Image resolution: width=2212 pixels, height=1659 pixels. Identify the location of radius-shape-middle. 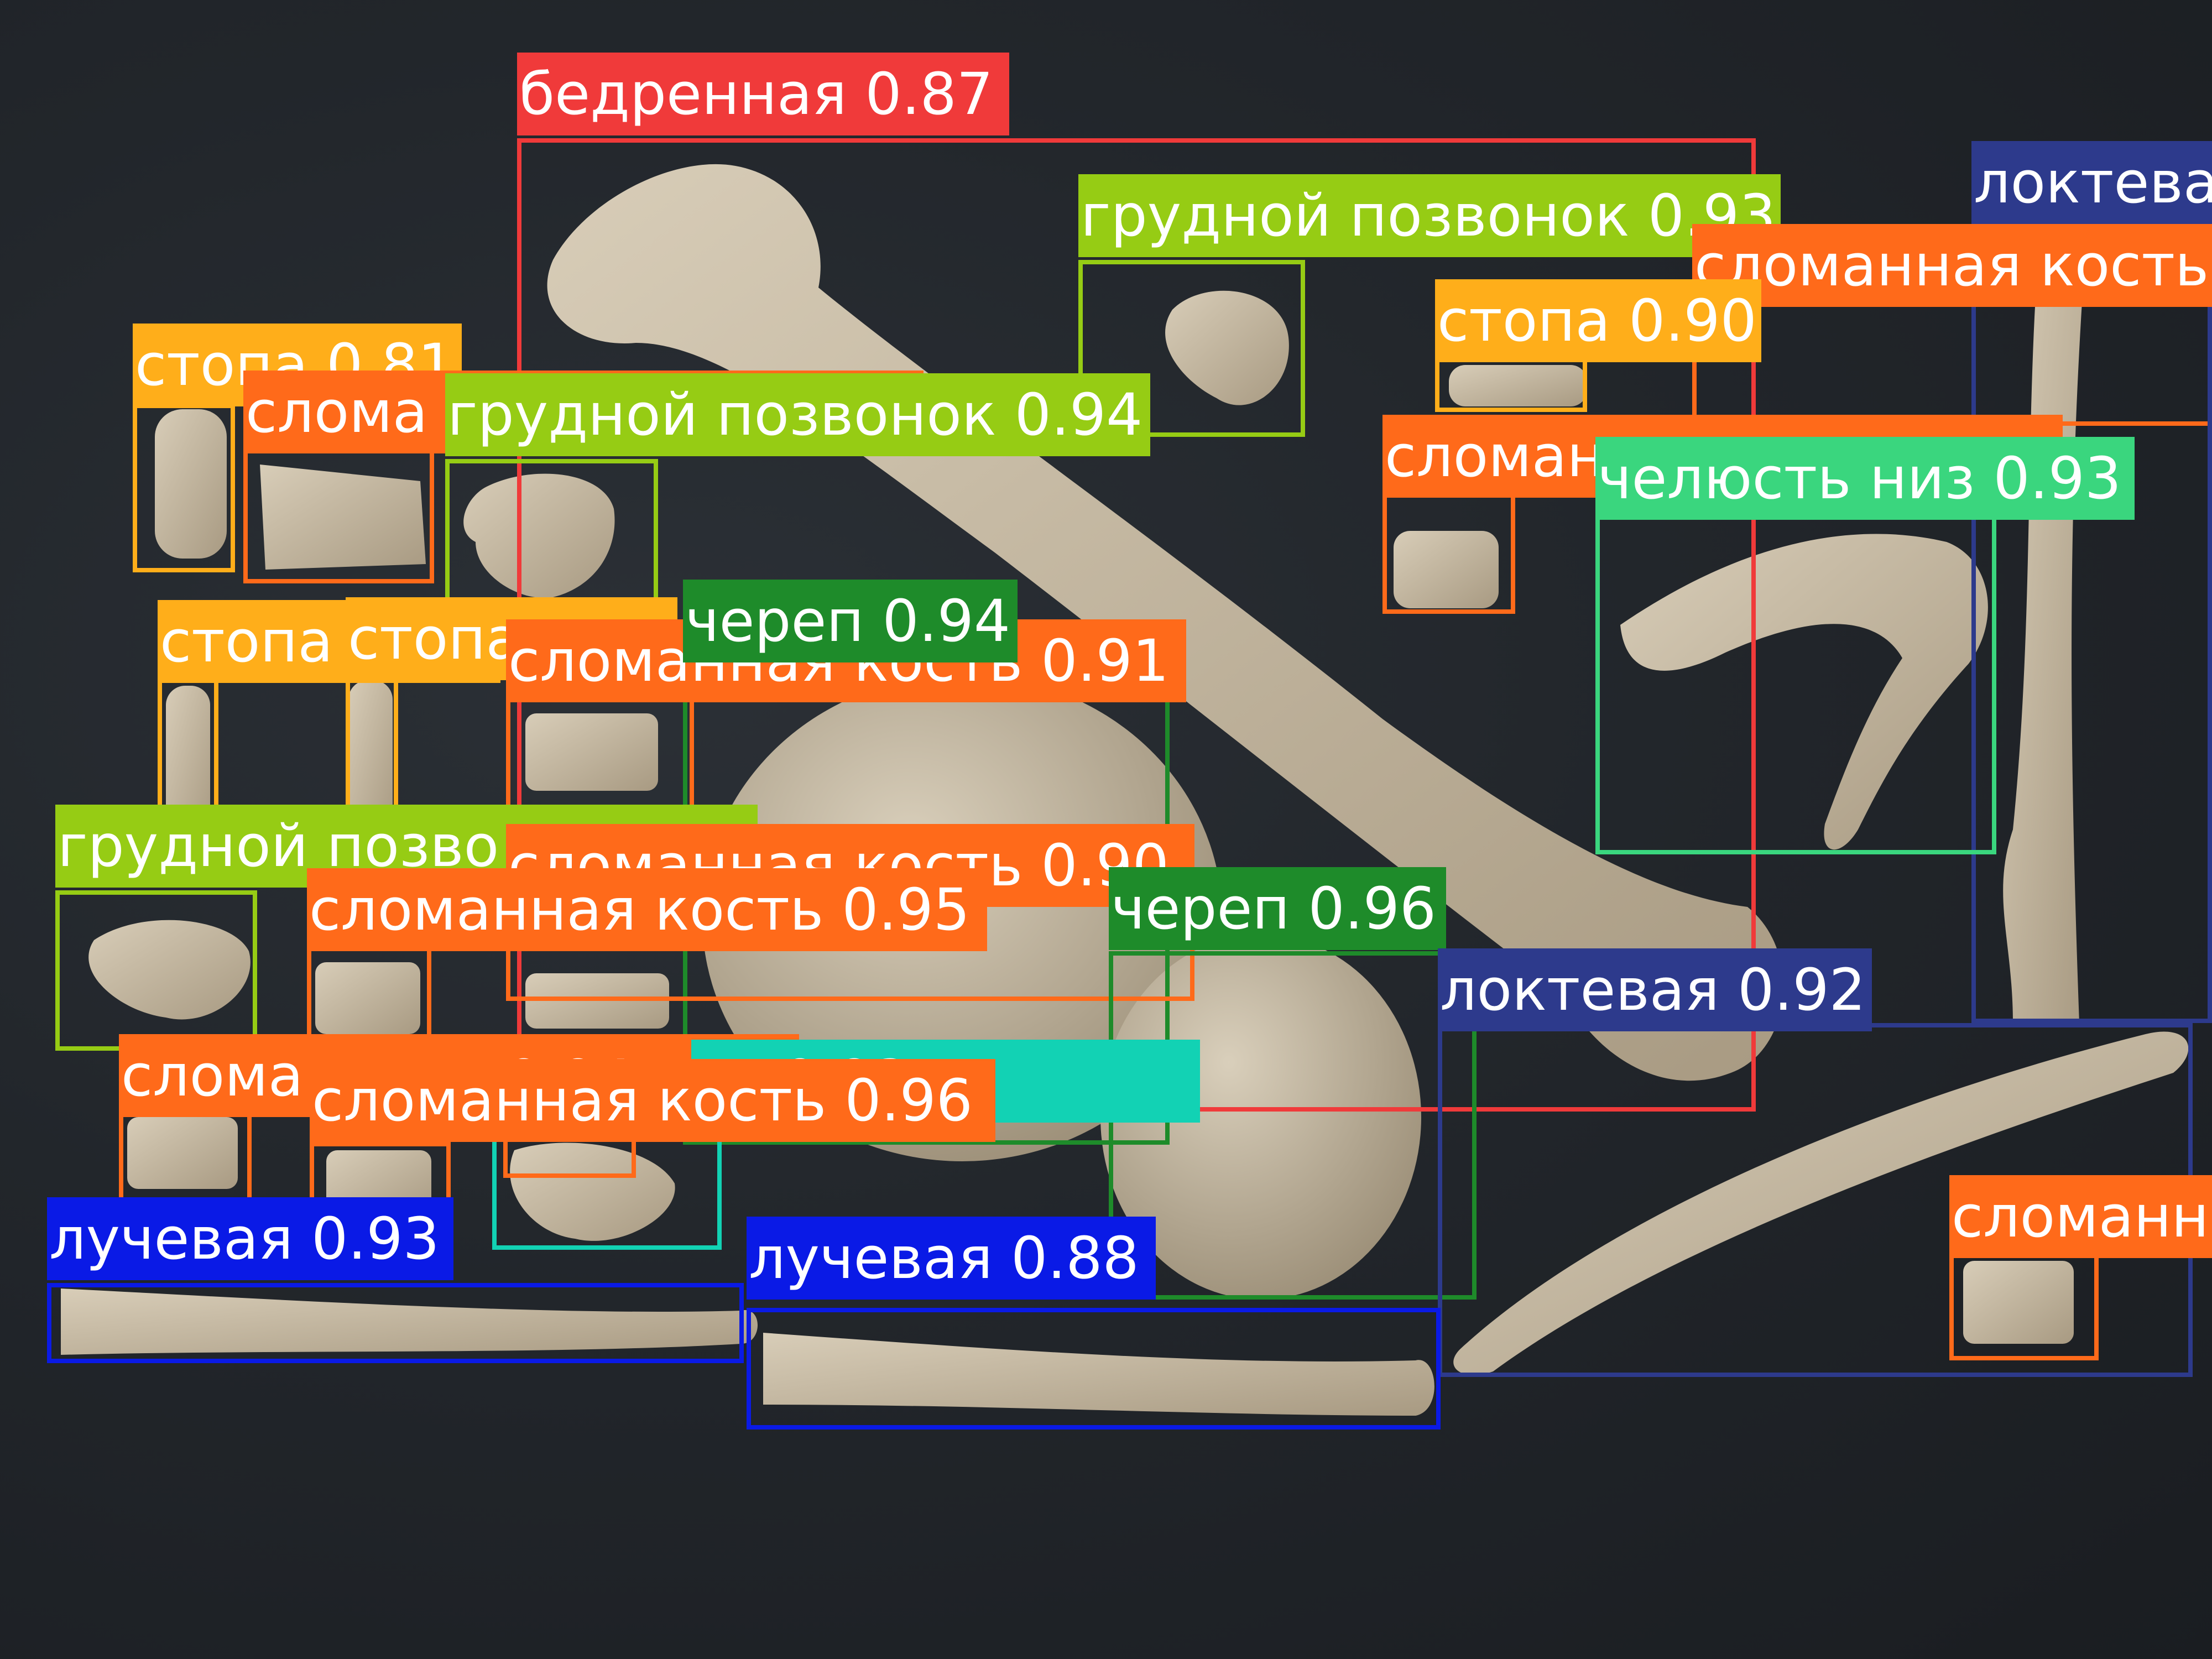
(1099, 1374).